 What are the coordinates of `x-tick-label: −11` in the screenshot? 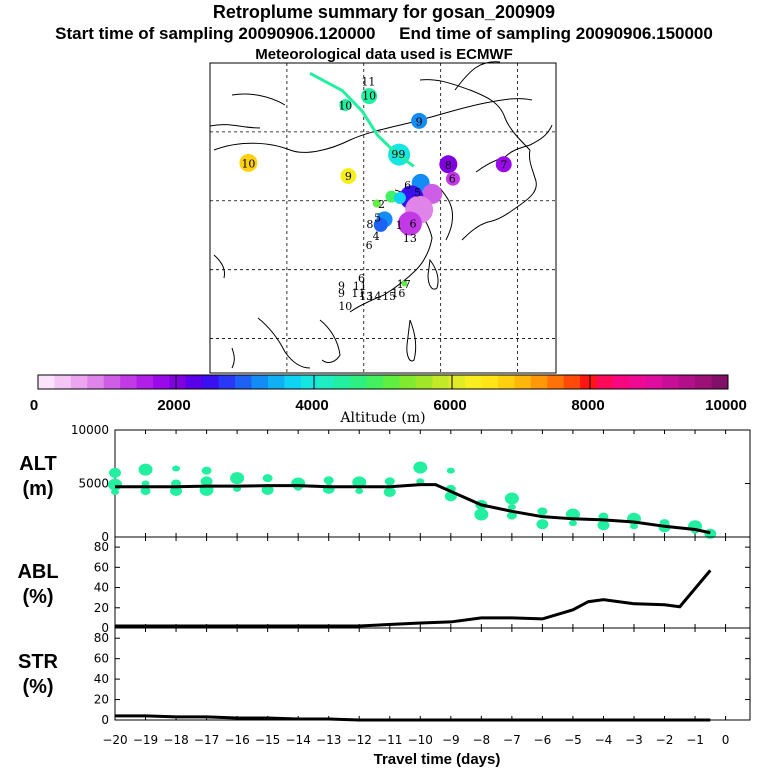 It's located at (389, 740).